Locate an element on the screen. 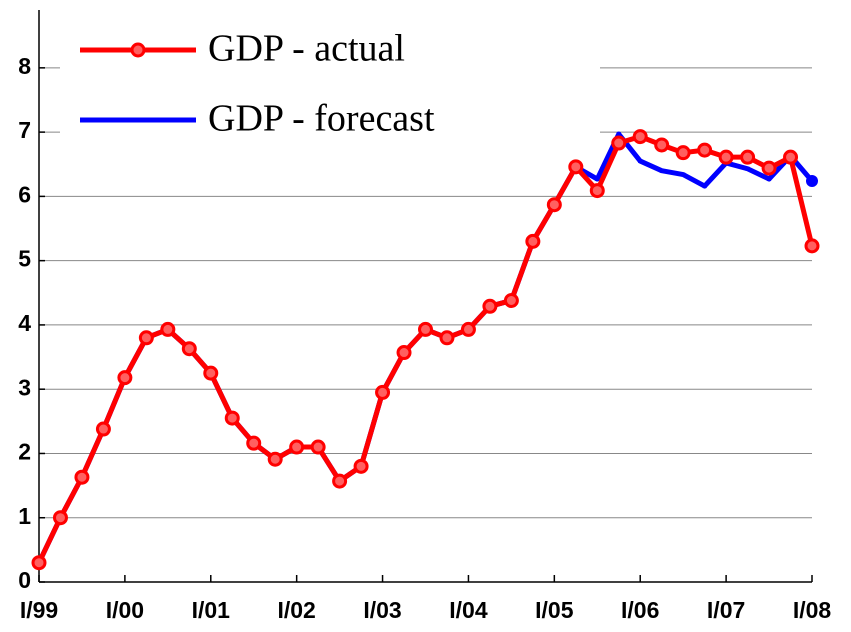 This screenshot has height=632, width=851. y-tick-label: 2 is located at coordinates (24, 452).